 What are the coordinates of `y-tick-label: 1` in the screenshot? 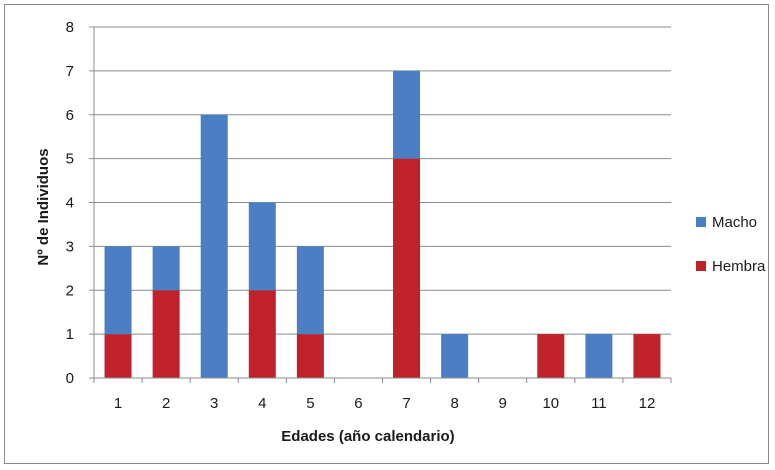 It's located at (70, 334).